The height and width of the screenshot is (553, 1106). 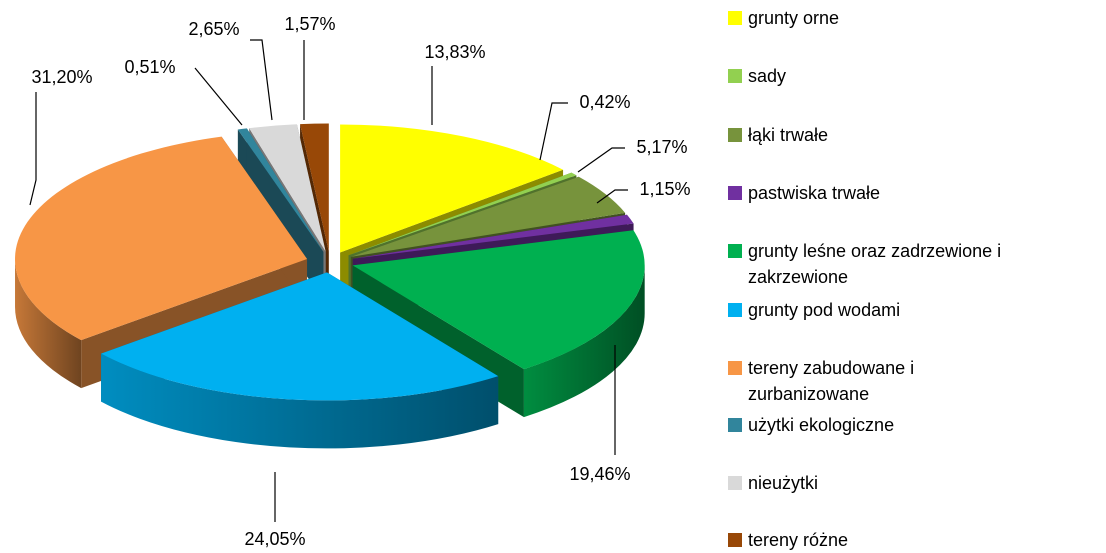 What do you see at coordinates (821, 425) in the screenshot?
I see `legend-label: użytki ekologiczne` at bounding box center [821, 425].